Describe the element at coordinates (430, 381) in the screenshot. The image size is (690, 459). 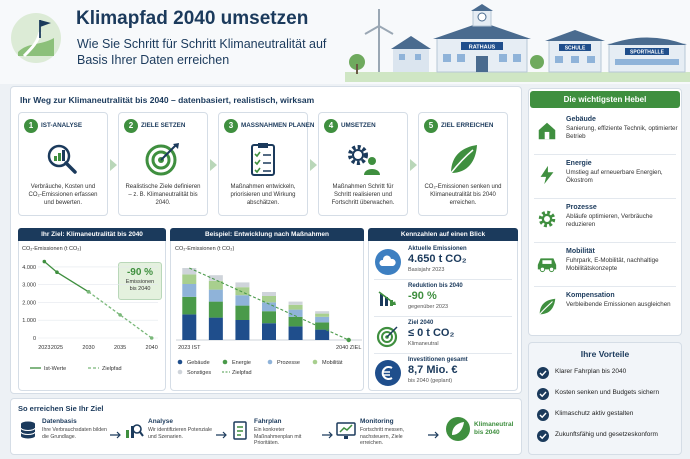
I see `kpi-note: bis 2040 (geplant)` at that location.